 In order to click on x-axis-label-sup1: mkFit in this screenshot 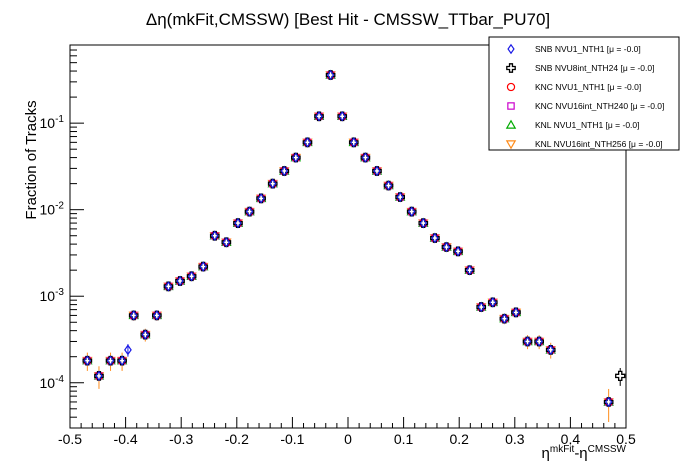, I will do `click(562, 449)`.